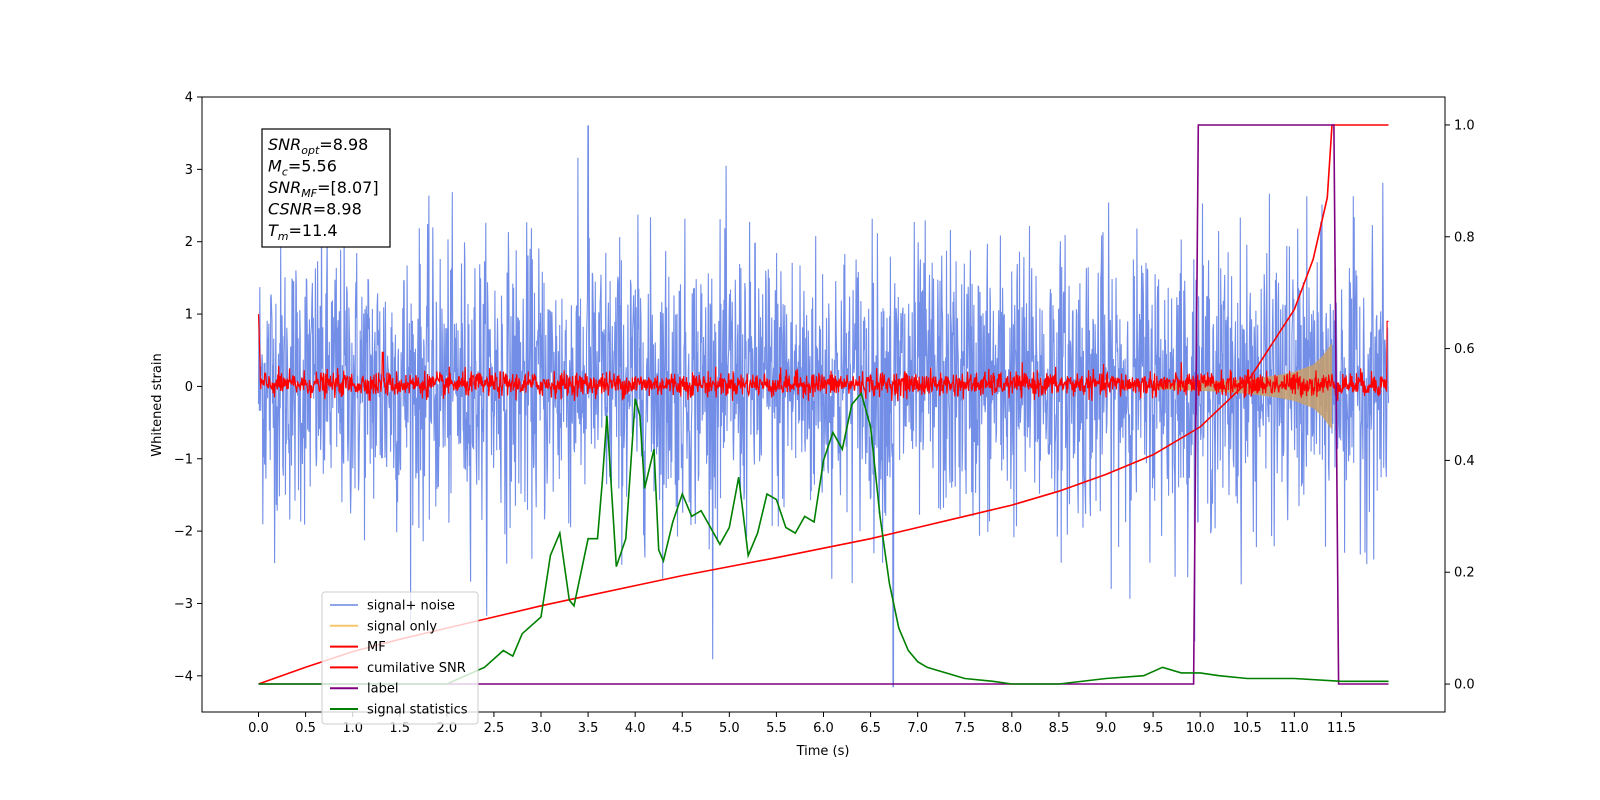  Describe the element at coordinates (1464, 573) in the screenshot. I see `y2-tick-label: 0.2` at that location.